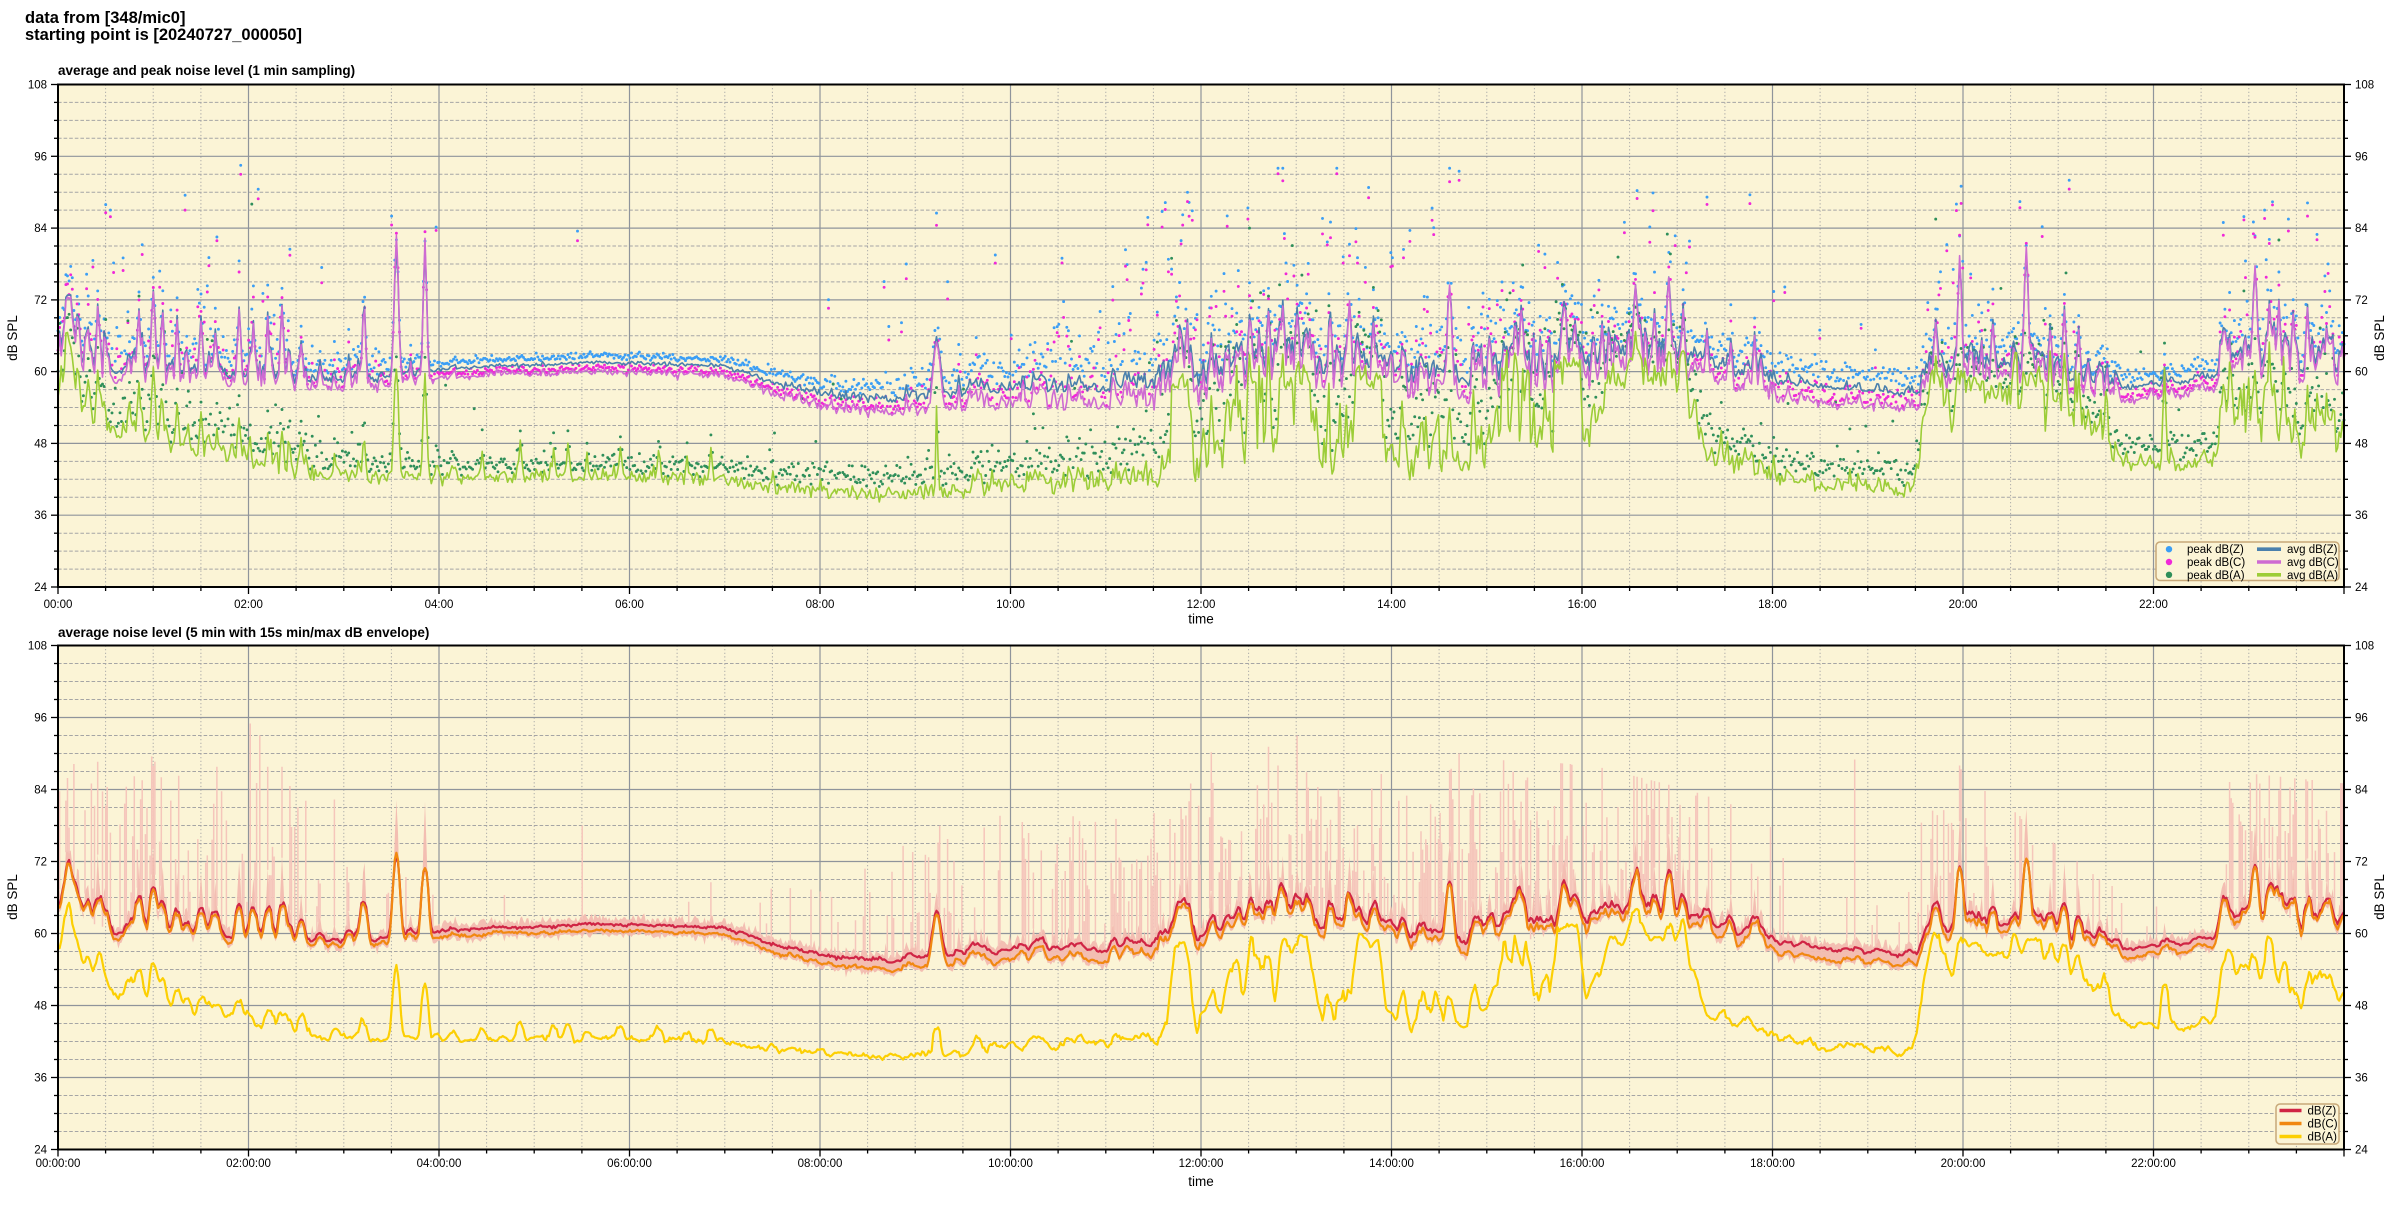 The width and height of the screenshot is (2400, 1205). Describe the element at coordinates (58, 605) in the screenshot. I see `svg-text: 00:00` at that location.